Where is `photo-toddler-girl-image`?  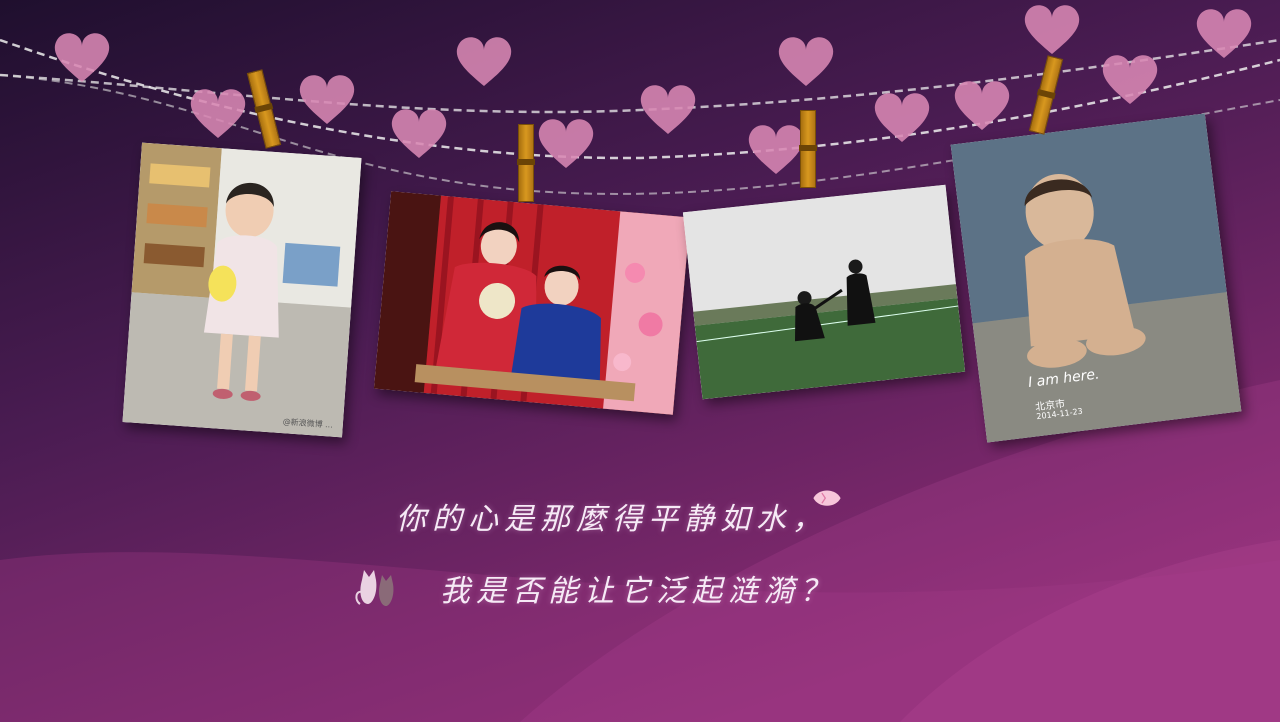
photo-toddler-girl-image is located at coordinates (242, 290).